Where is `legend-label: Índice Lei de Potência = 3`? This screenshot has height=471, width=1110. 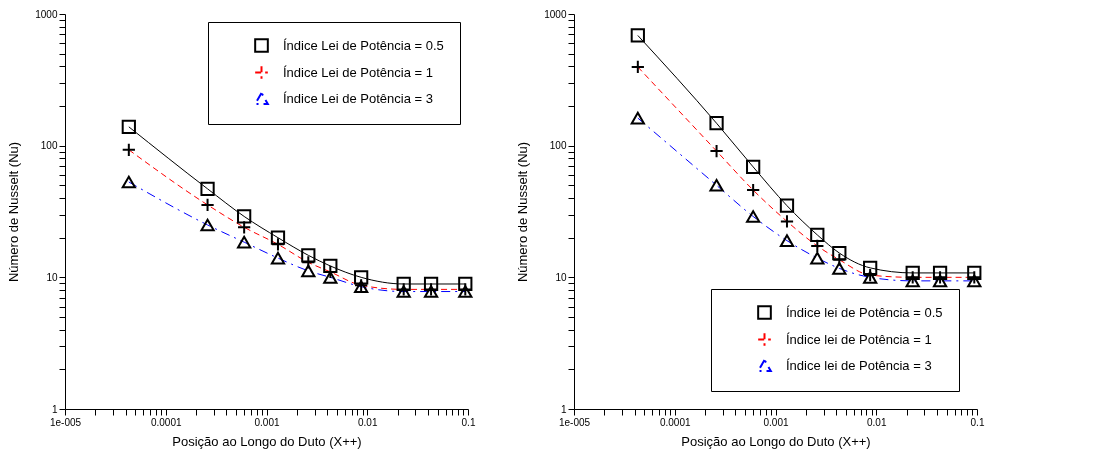 legend-label: Índice Lei de Potência = 3 is located at coordinates (358, 98).